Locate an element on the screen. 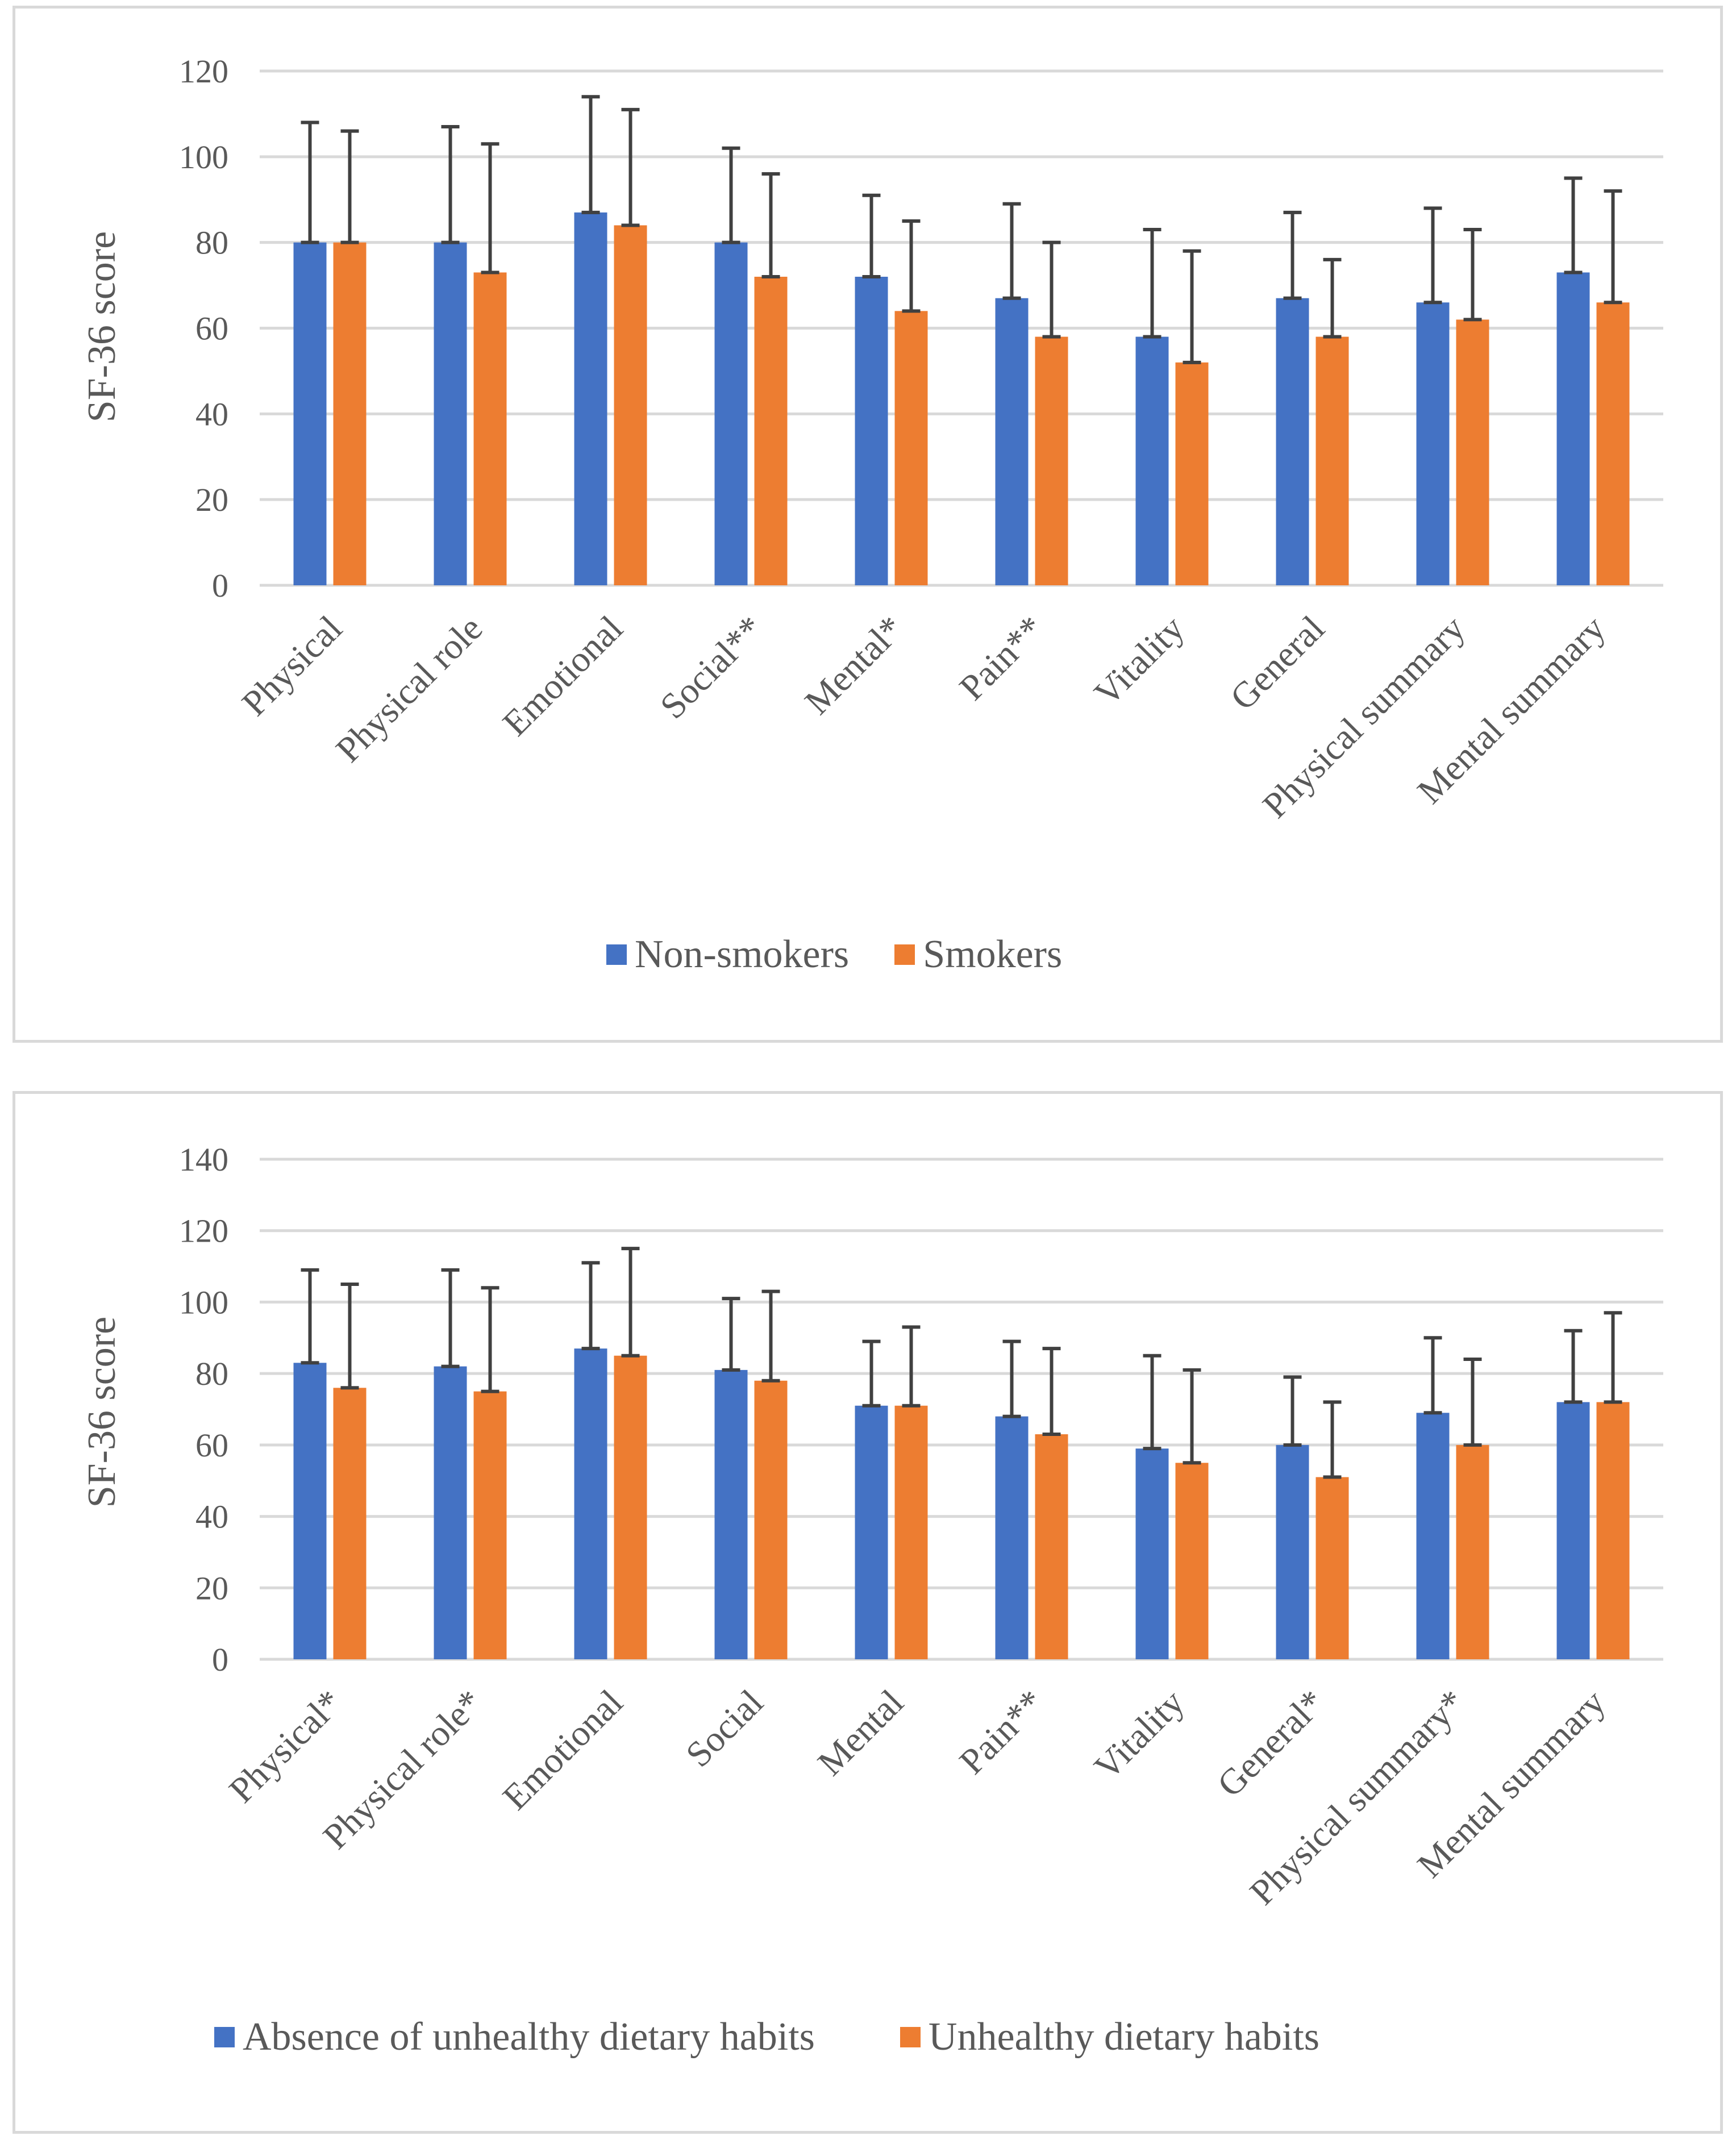  legend-smoking: Non-smokers Smokers is located at coordinates (834, 955).